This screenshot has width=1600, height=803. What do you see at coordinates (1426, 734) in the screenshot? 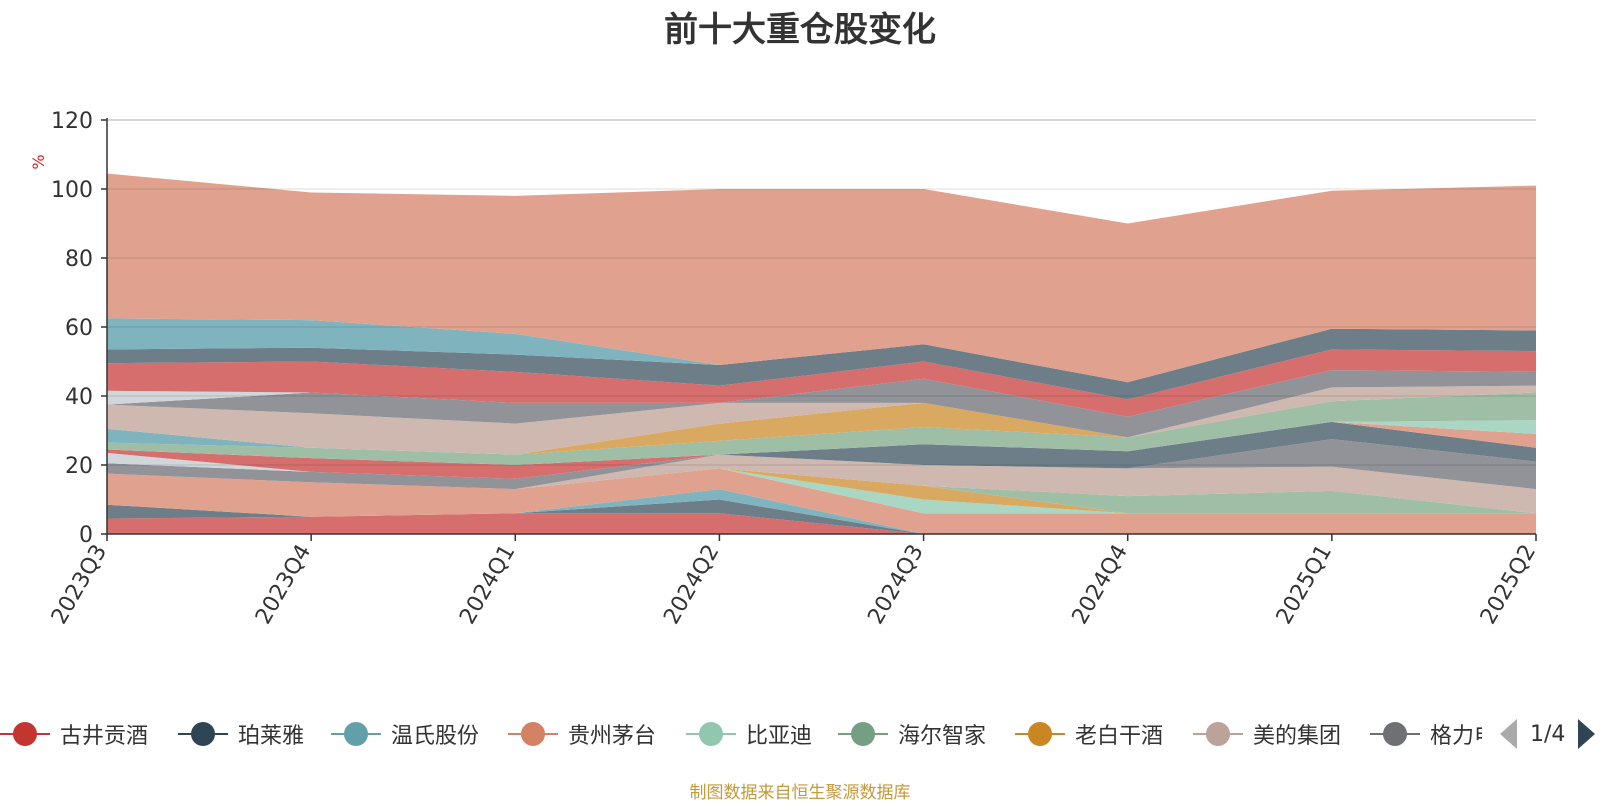
I see `legend-item: 格力电器` at bounding box center [1426, 734].